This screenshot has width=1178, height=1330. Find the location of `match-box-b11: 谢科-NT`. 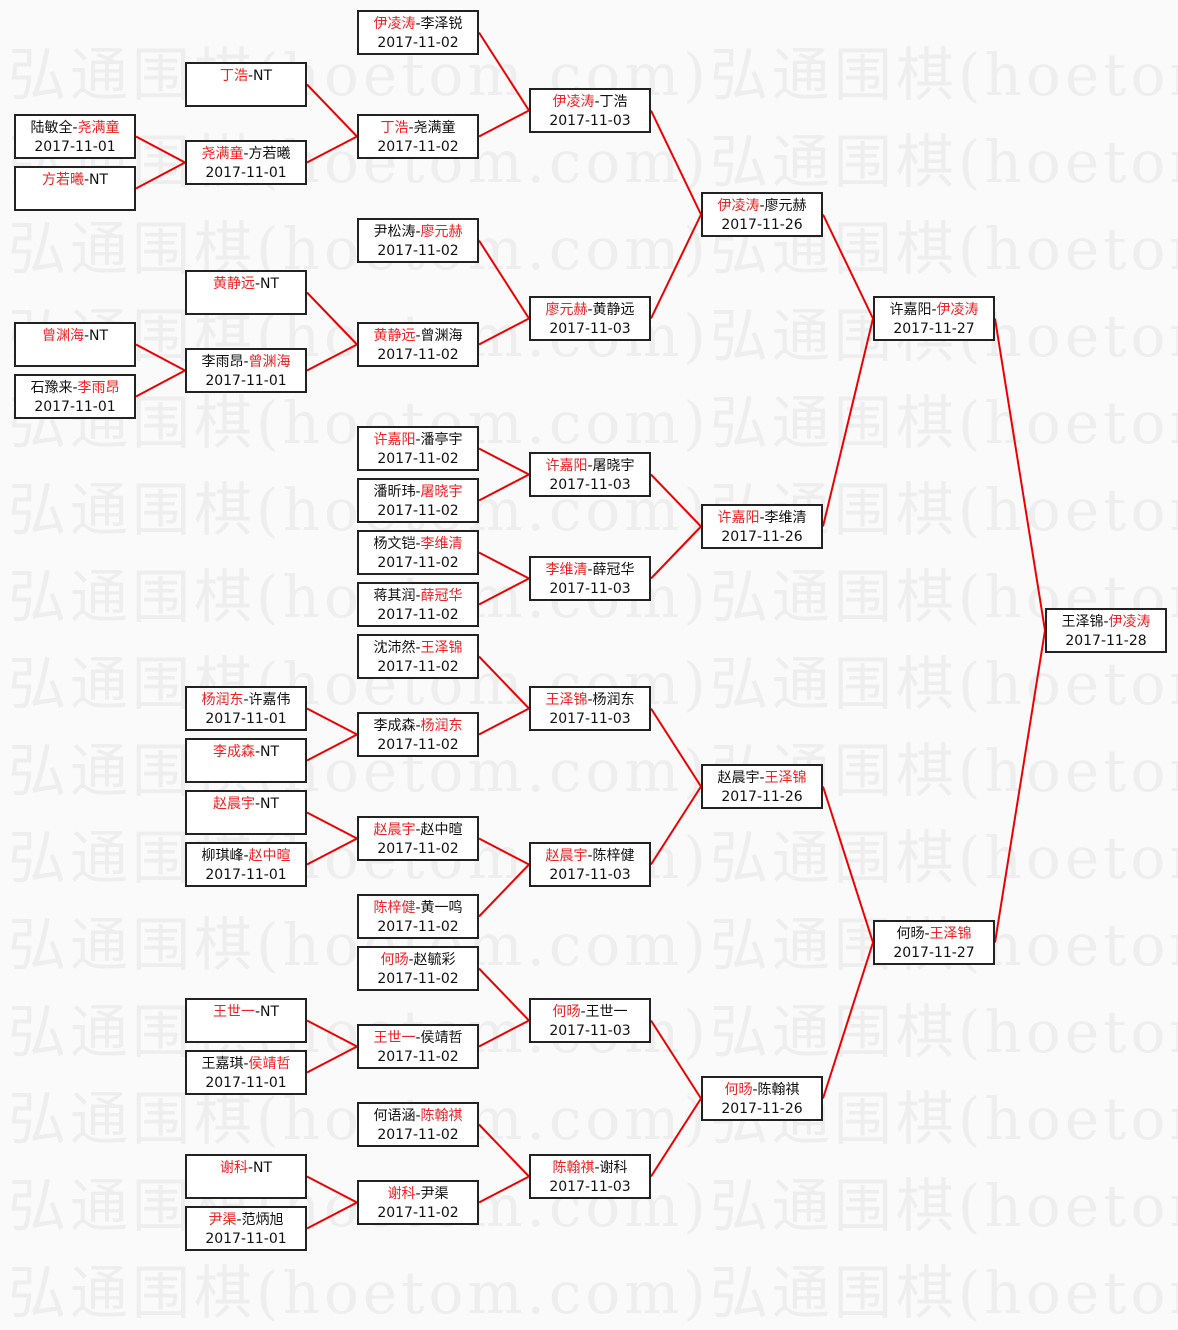

match-box-b11: 谢科-NT is located at coordinates (246, 1176).